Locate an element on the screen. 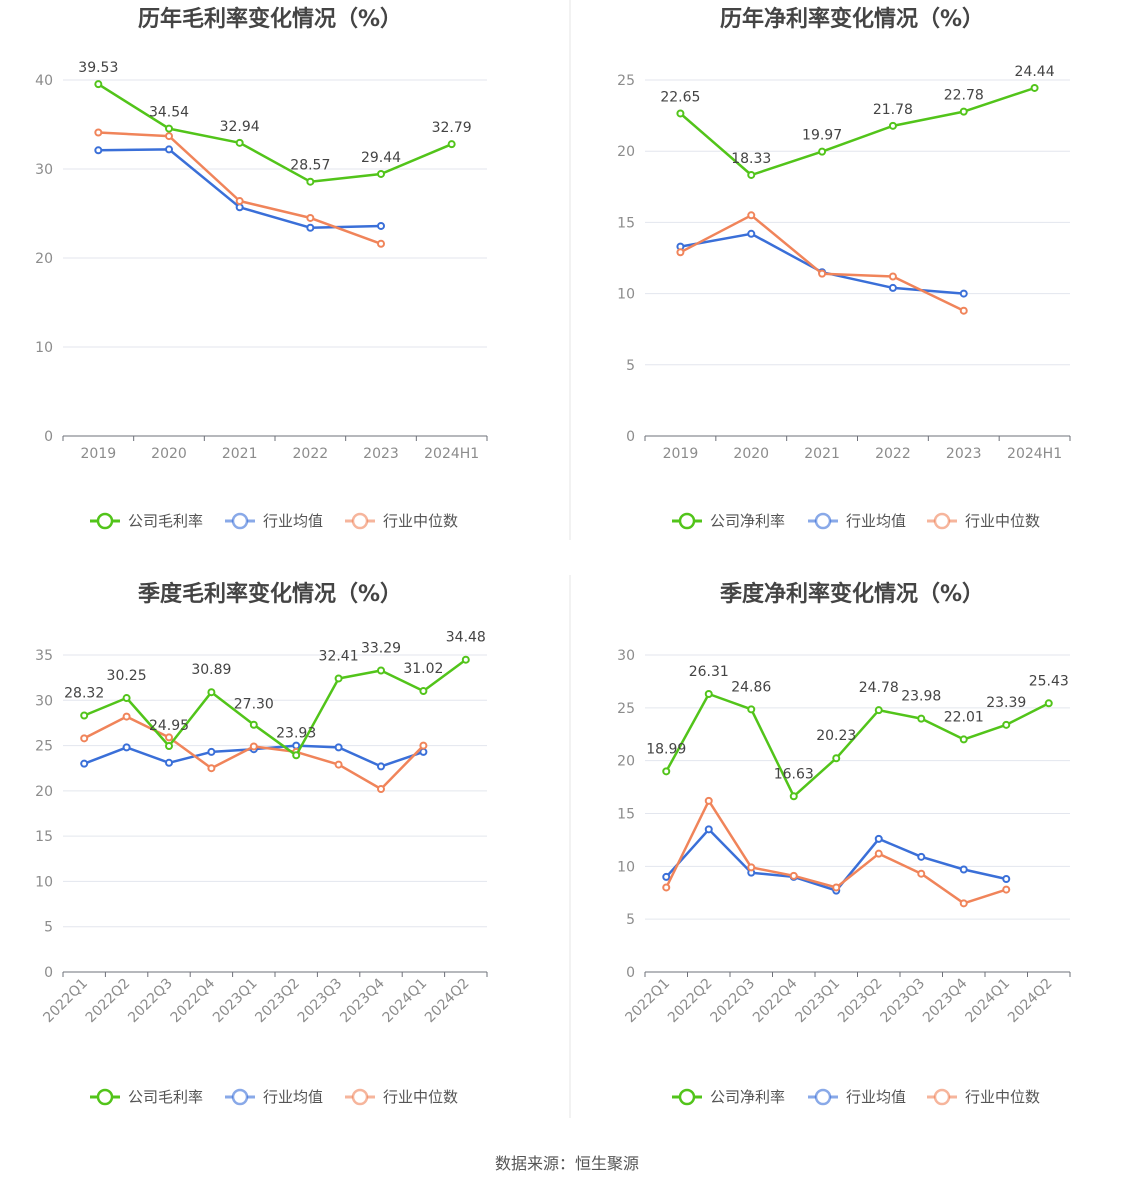 The image size is (1134, 1188). data-label: 24.86 is located at coordinates (751, 687).